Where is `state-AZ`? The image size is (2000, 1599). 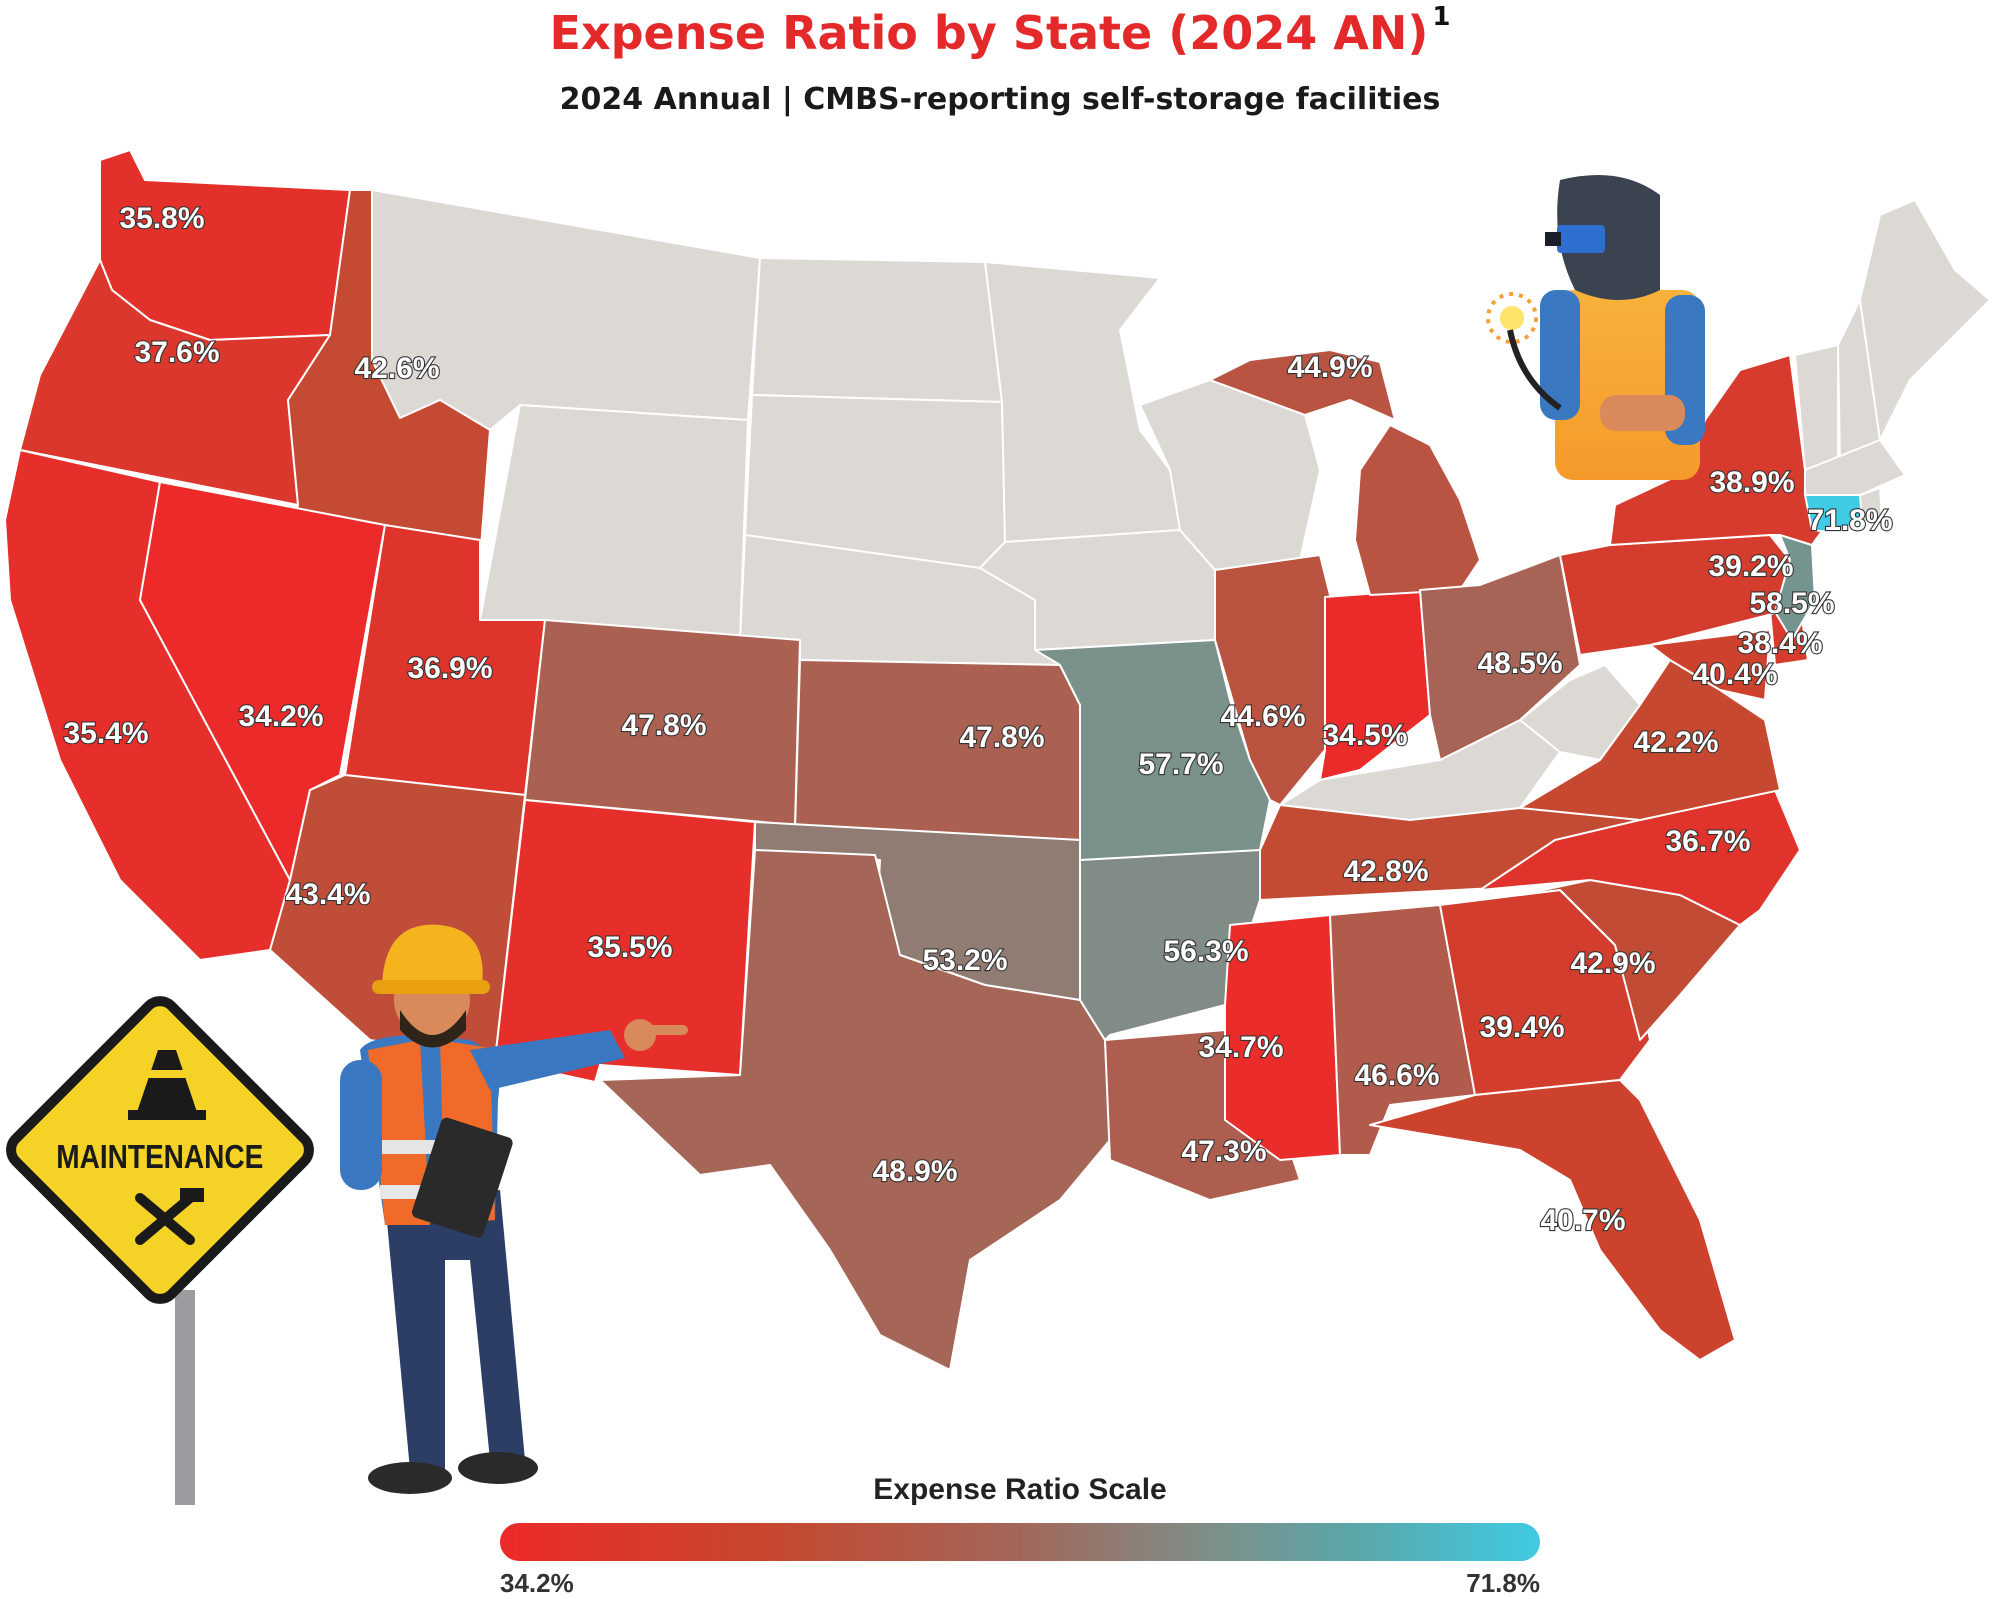
state-AZ is located at coordinates (397, 917).